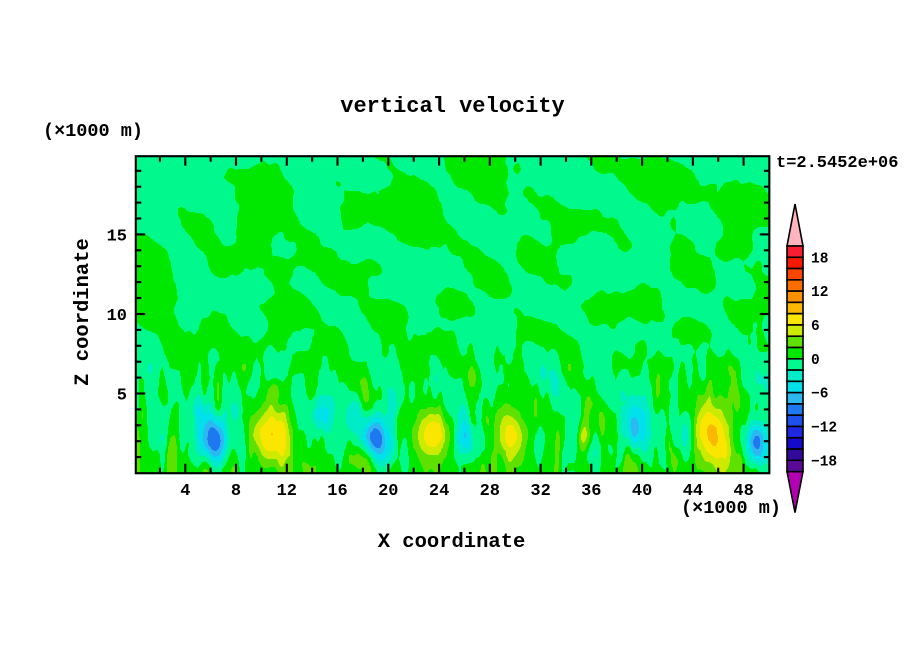  What do you see at coordinates (815, 361) in the screenshot?
I see `svg-text: 0` at bounding box center [815, 361].